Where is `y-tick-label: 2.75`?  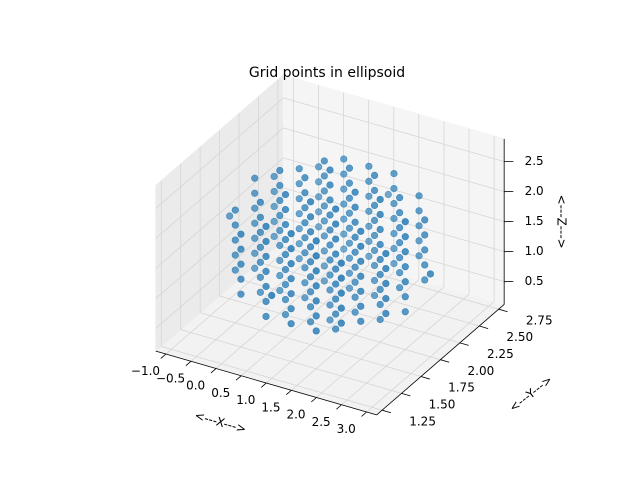 y-tick-label: 2.75 is located at coordinates (539, 320).